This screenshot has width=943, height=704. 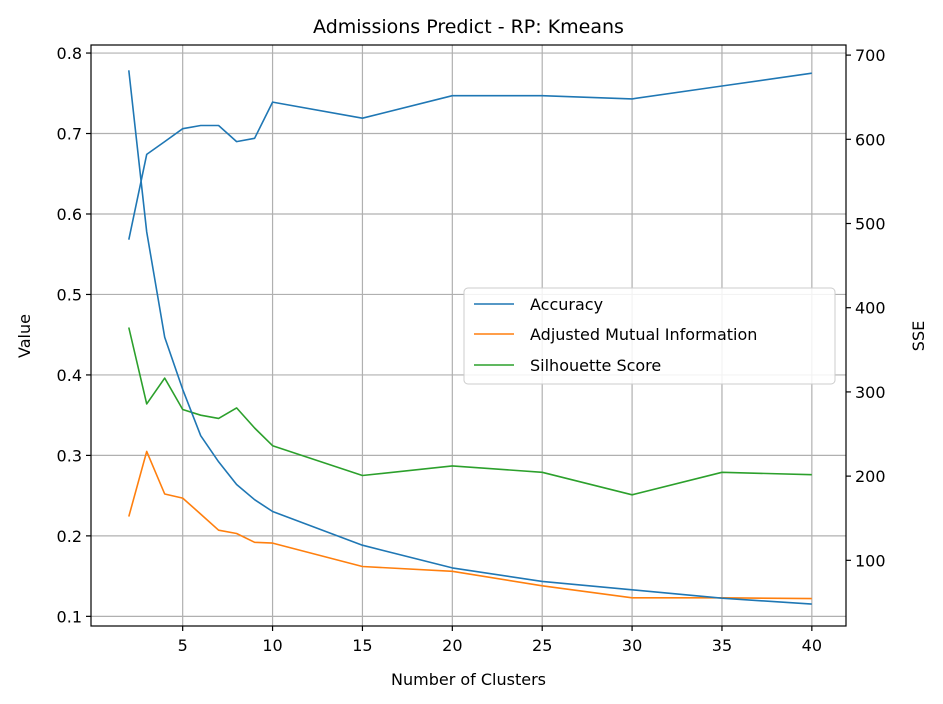 I want to click on x-axis-title: Number of Clusters, so click(x=468, y=679).